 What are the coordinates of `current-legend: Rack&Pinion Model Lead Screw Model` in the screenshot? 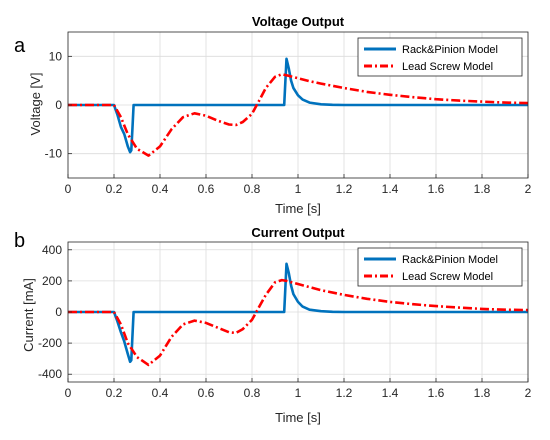 It's located at (440, 267).